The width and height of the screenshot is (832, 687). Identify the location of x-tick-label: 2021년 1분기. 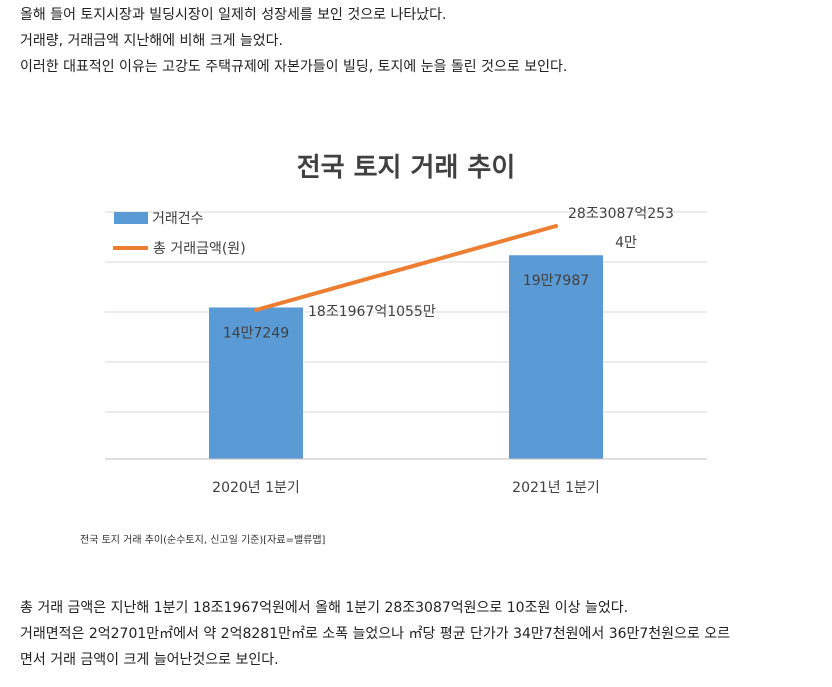
(556, 488).